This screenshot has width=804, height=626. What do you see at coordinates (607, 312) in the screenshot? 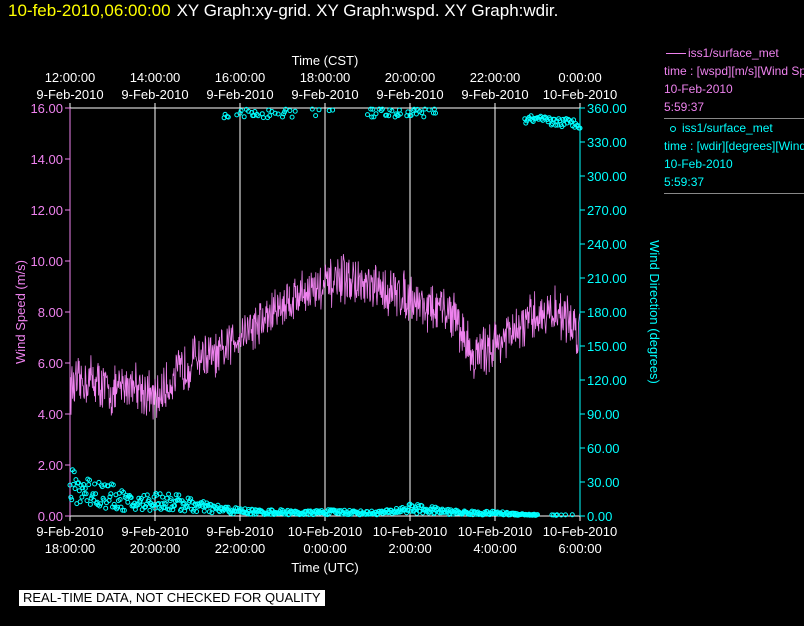
I see `y-right-tick-label: 180.00` at bounding box center [607, 312].